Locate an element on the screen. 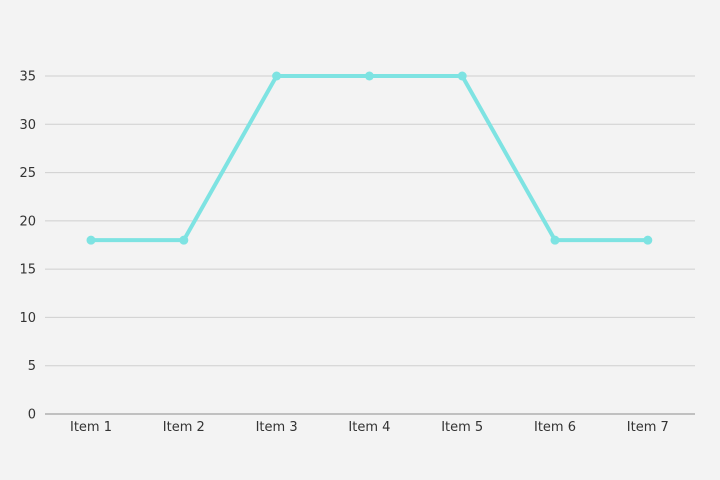 This screenshot has width=720, height=480. y-tick-label: 0 is located at coordinates (32, 415).